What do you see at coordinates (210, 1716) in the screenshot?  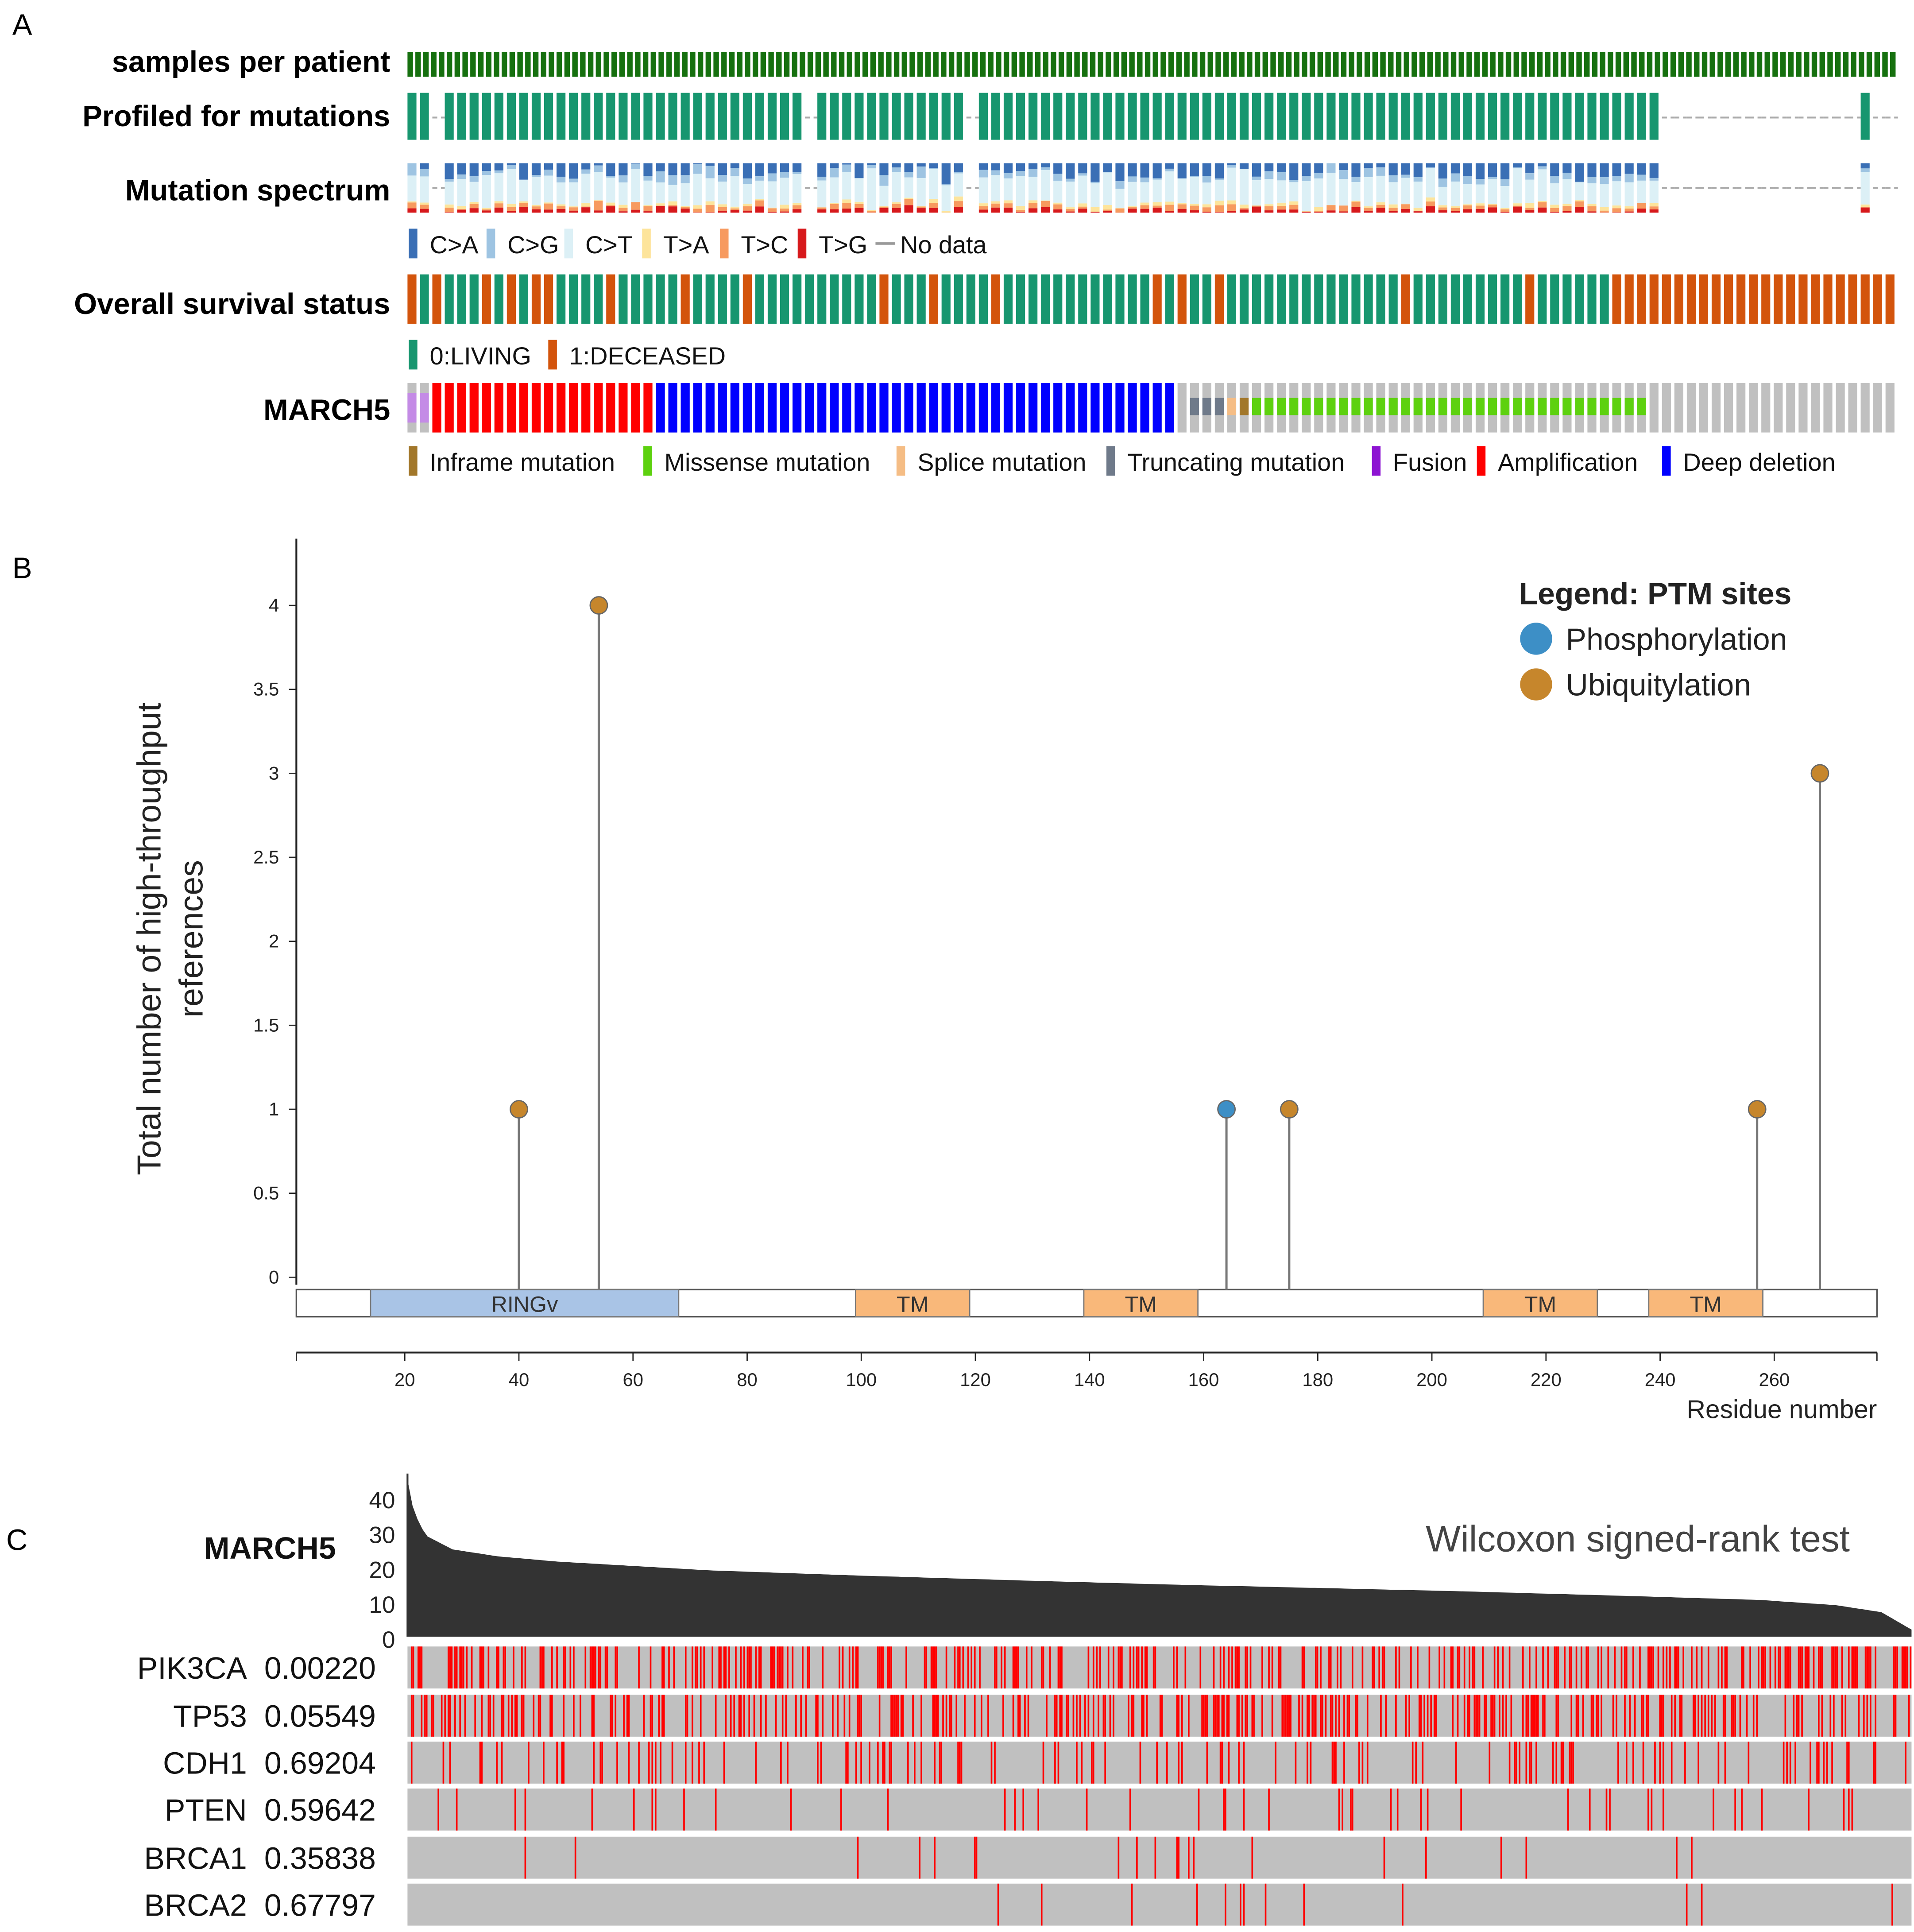 I see `gene-name: TP53` at bounding box center [210, 1716].